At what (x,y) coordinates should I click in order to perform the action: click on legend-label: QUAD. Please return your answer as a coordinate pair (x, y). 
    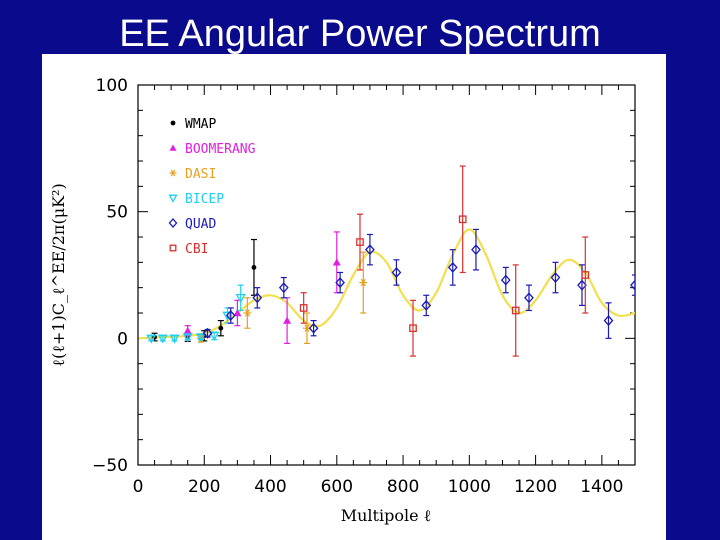
    Looking at the image, I should click on (200, 224).